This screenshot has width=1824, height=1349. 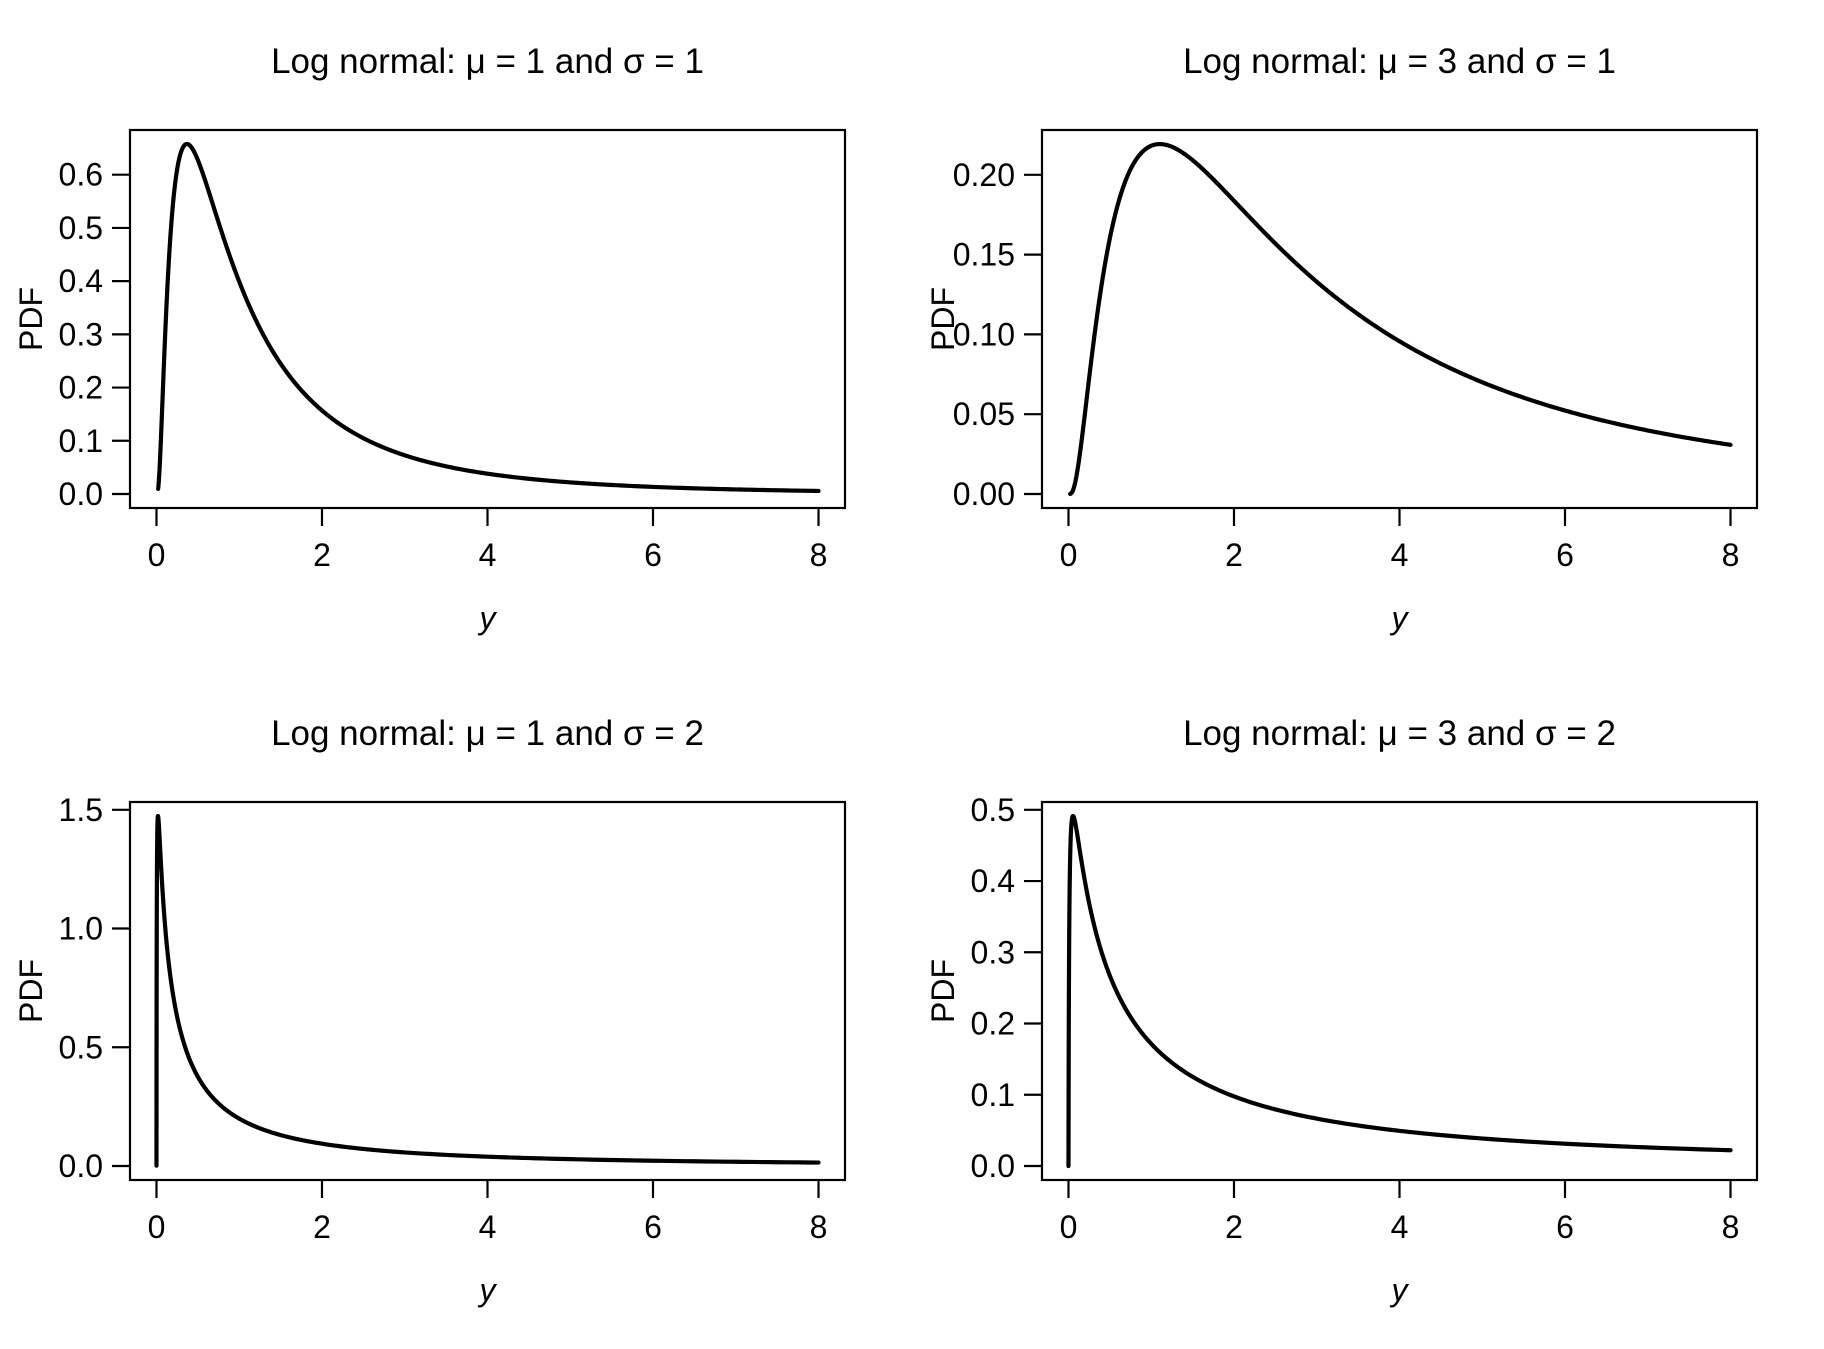 What do you see at coordinates (94, 988) in the screenshot?
I see `y-axis-ticks: 0.0 0.5 1.0 1.5` at bounding box center [94, 988].